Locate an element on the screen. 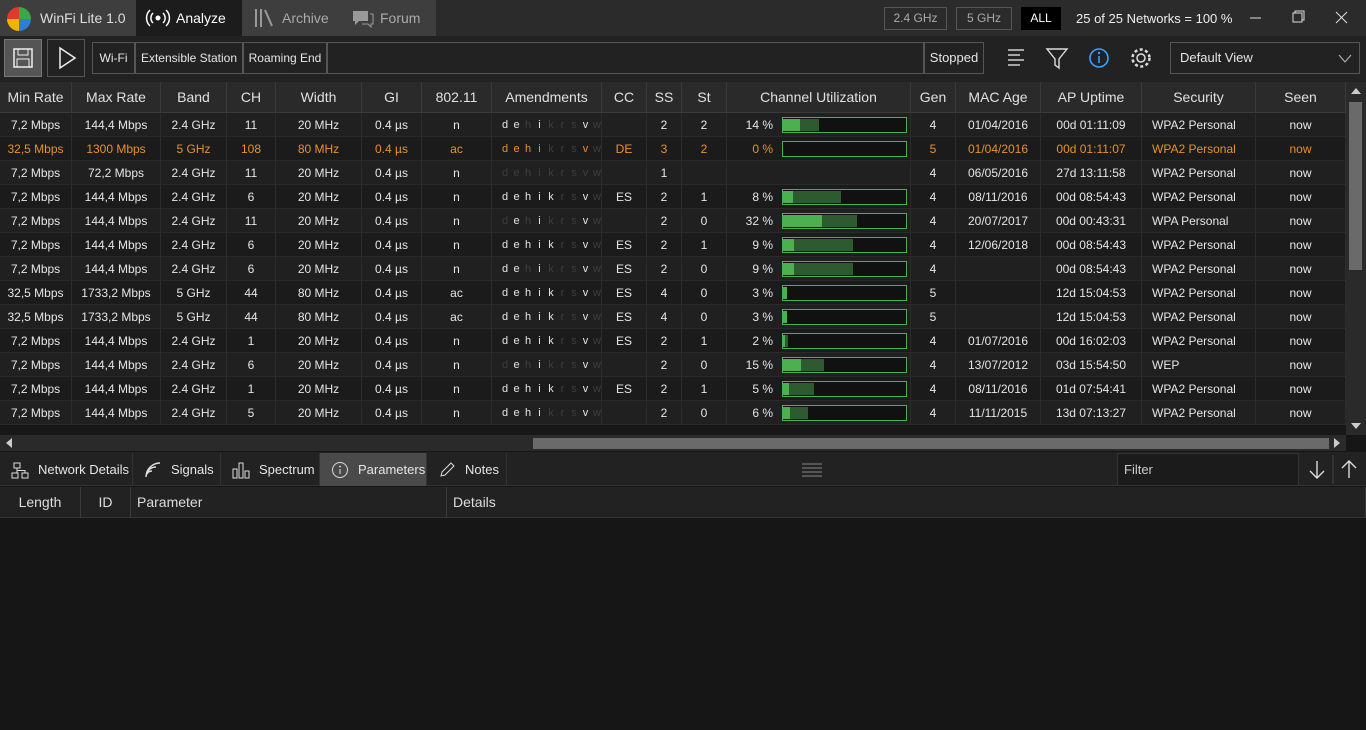  vertical-scrollbar is located at coordinates (1356, 258).